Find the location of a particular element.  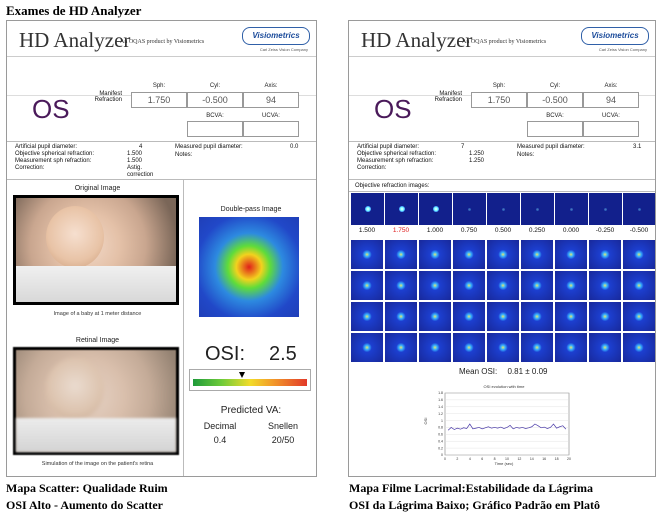

info-value: 1.250 is located at coordinates (477, 154).